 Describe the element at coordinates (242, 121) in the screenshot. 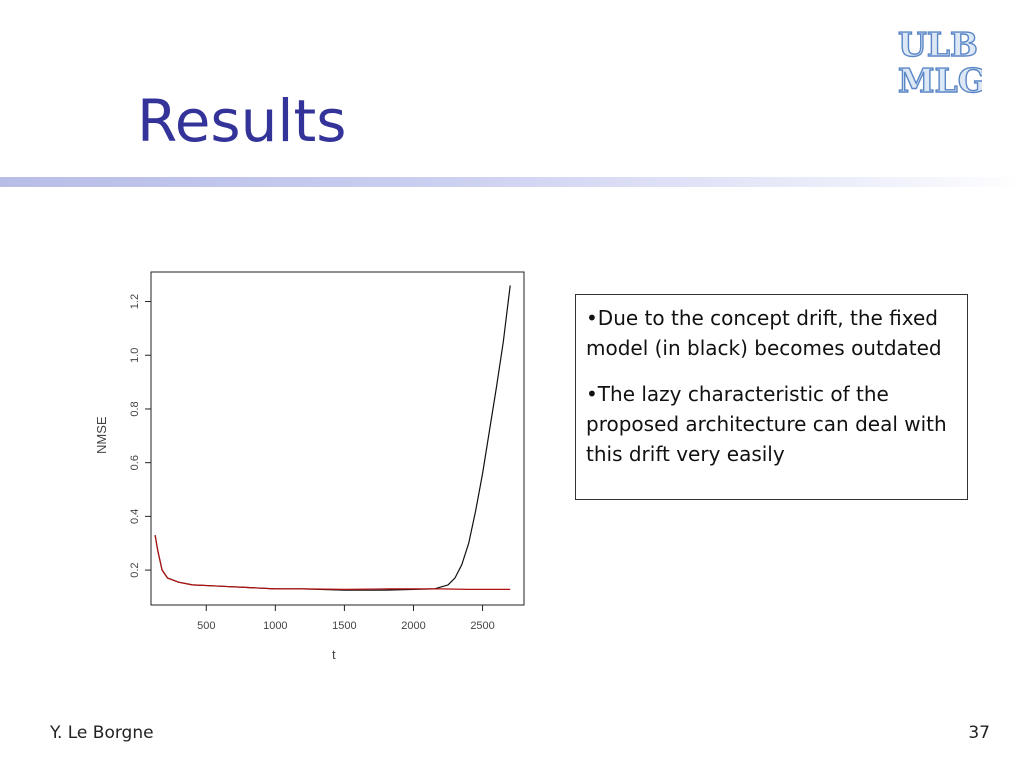

I see `slide-title: Results` at that location.